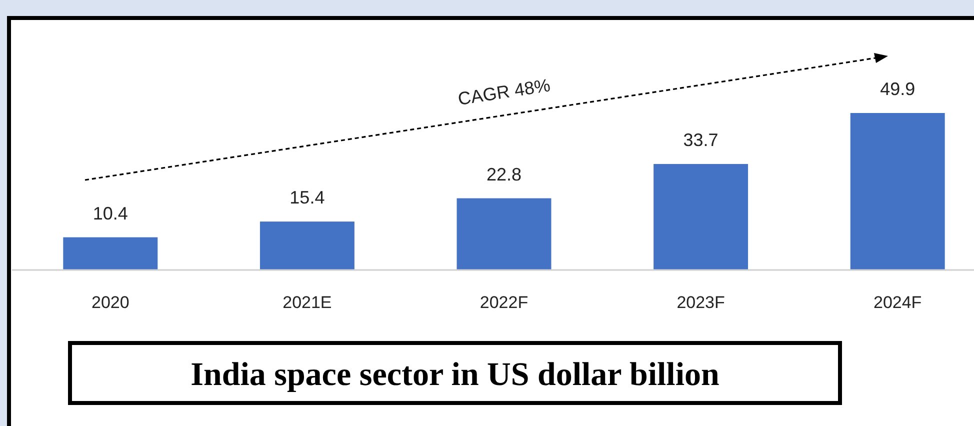 This screenshot has width=974, height=426. What do you see at coordinates (700, 140) in the screenshot?
I see `data-label: 33.7` at bounding box center [700, 140].